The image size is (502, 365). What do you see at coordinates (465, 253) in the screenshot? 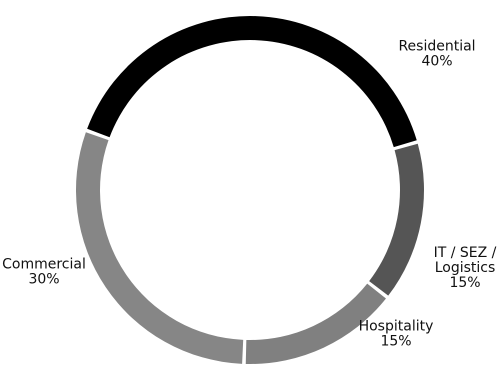
I see `data-label-line: IT / SEZ /` at bounding box center [465, 253].